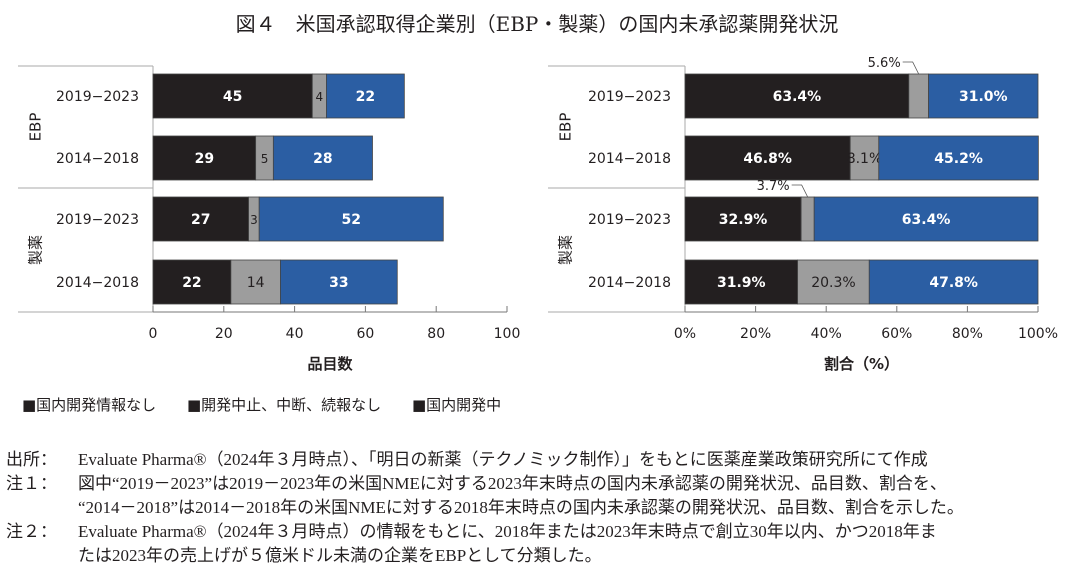  Describe the element at coordinates (330, 364) in the screenshot. I see `x-axis-title: 品目数` at that location.